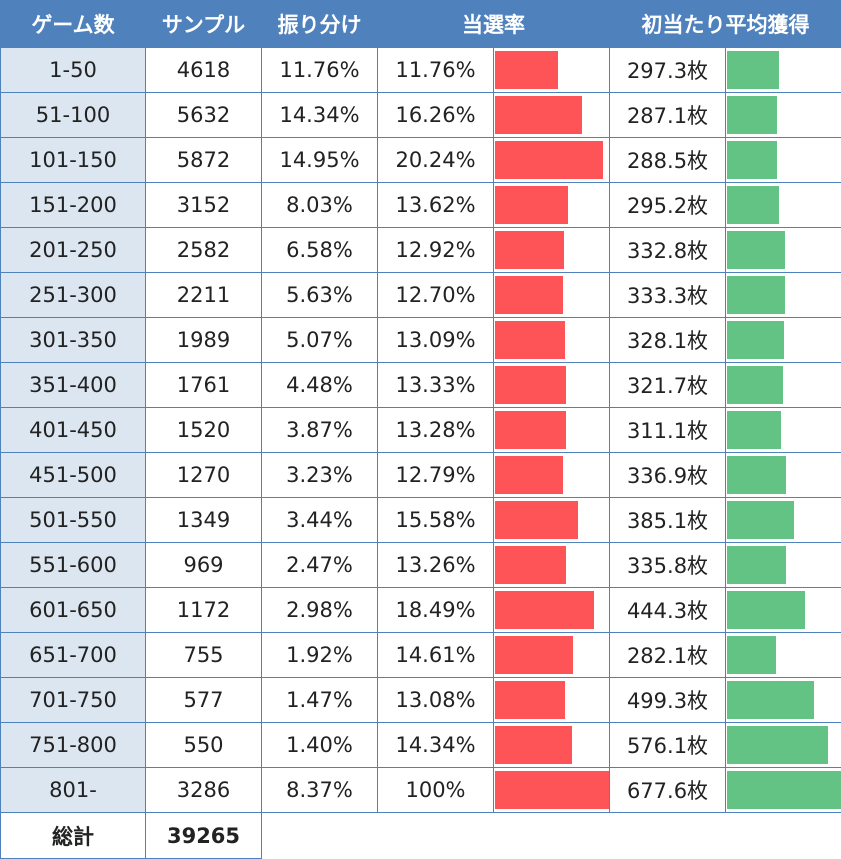  Describe the element at coordinates (435, 430) in the screenshot. I see `rate-cell: 13.28%` at that location.